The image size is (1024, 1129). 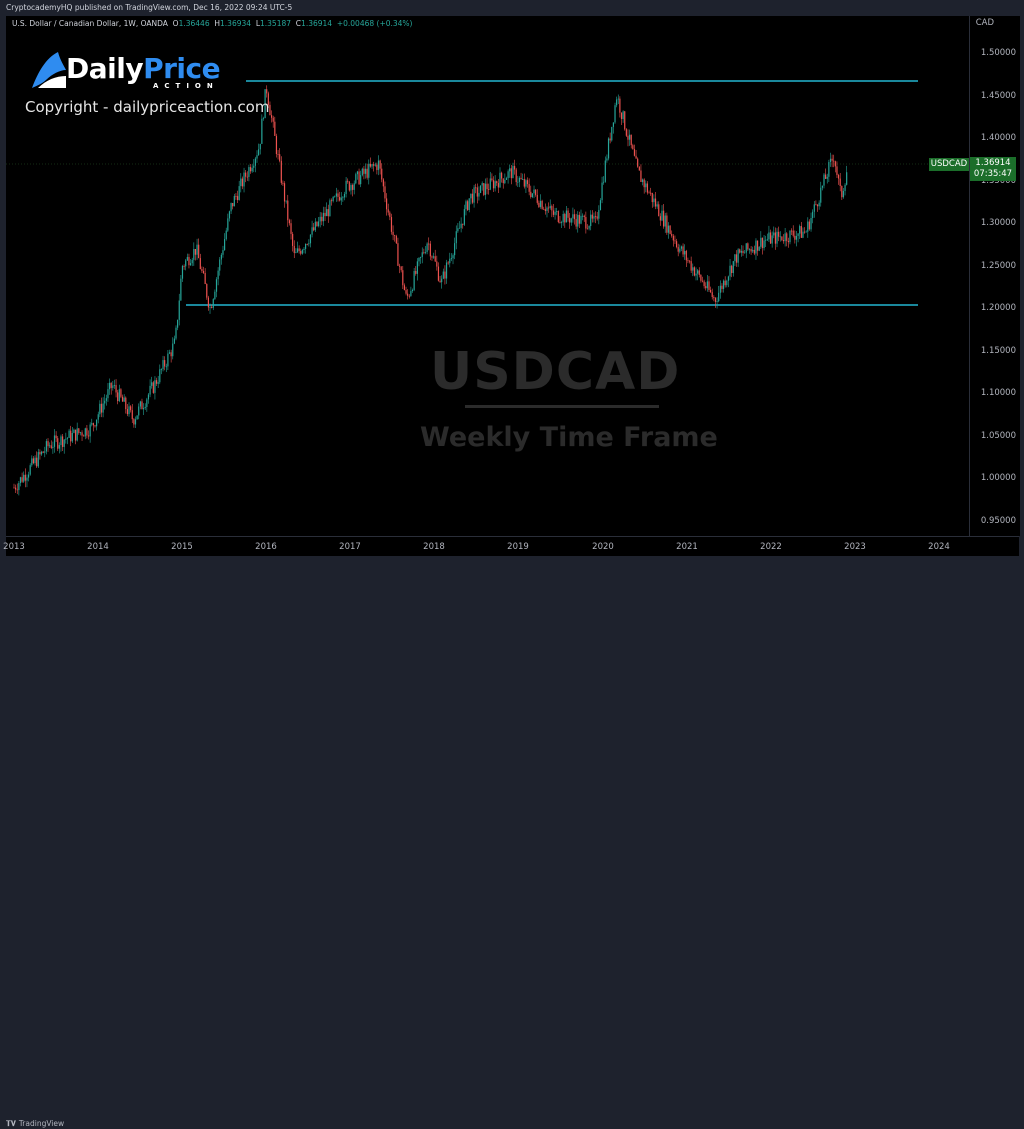 I want to click on watermark-title: USDCAD, so click(x=555, y=372).